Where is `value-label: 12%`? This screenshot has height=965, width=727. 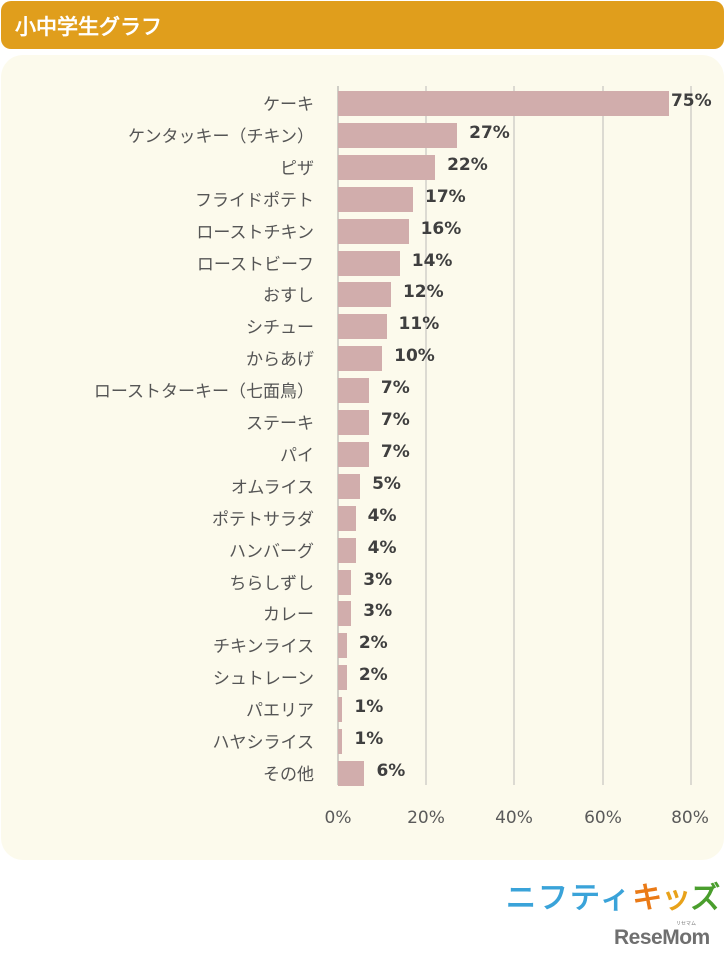 value-label: 12% is located at coordinates (423, 292).